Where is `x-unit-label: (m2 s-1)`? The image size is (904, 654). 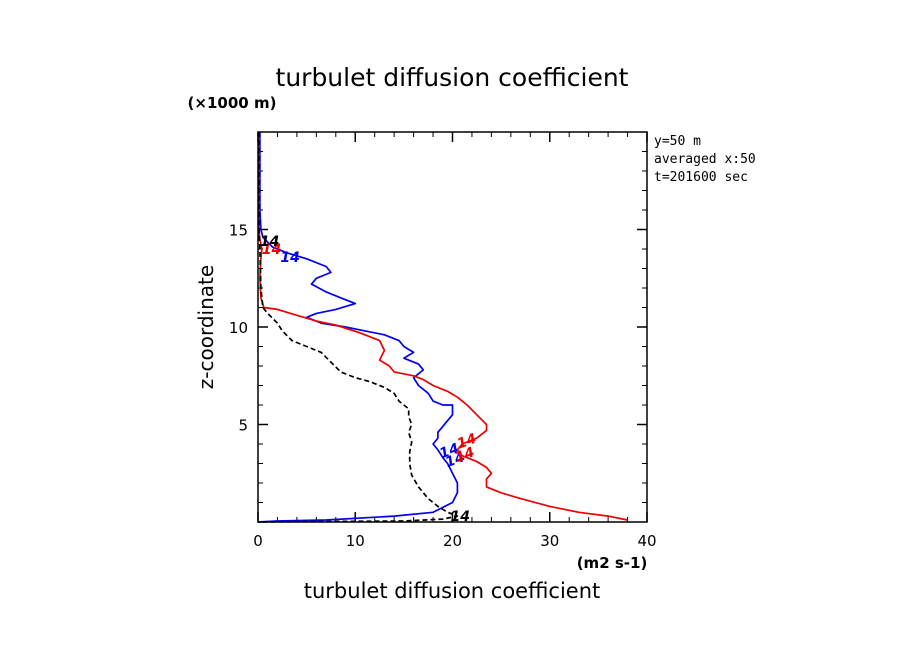 x-unit-label: (m2 s-1) is located at coordinates (612, 563).